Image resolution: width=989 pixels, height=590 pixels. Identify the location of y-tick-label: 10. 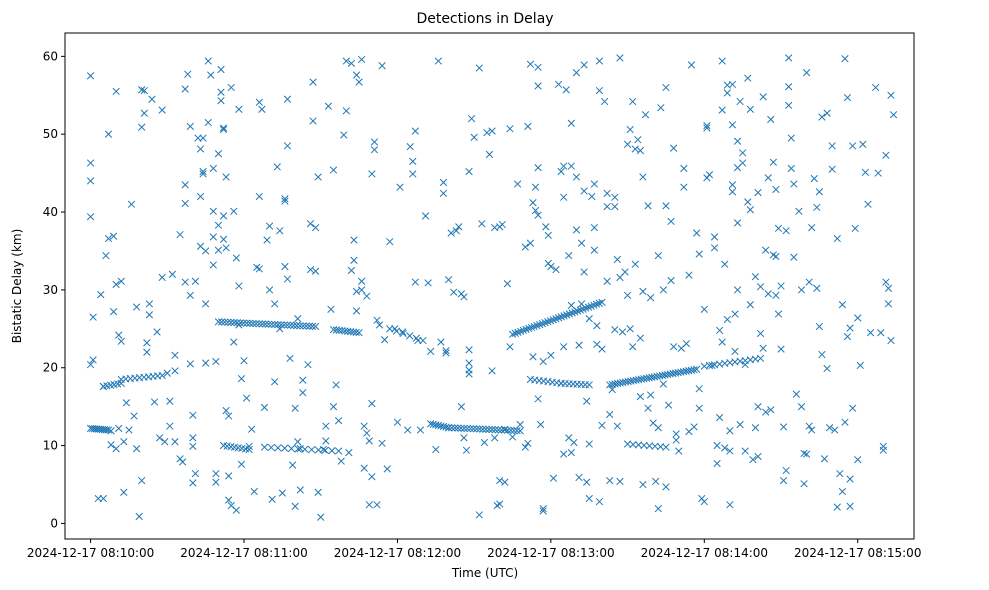
(50, 446).